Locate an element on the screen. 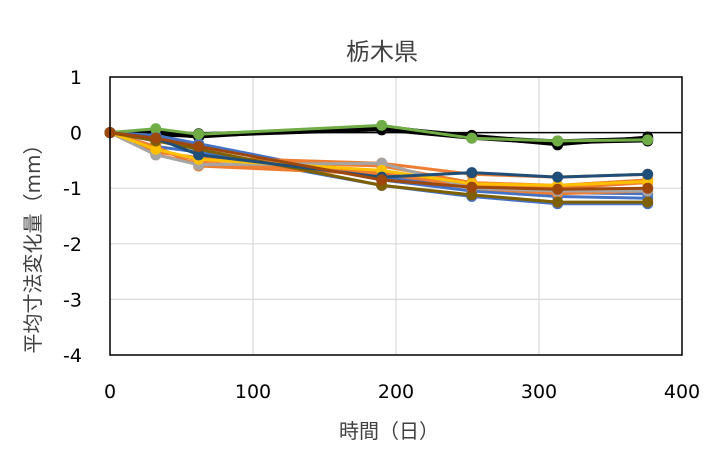  chart-title: 栃木県 is located at coordinates (382, 52).